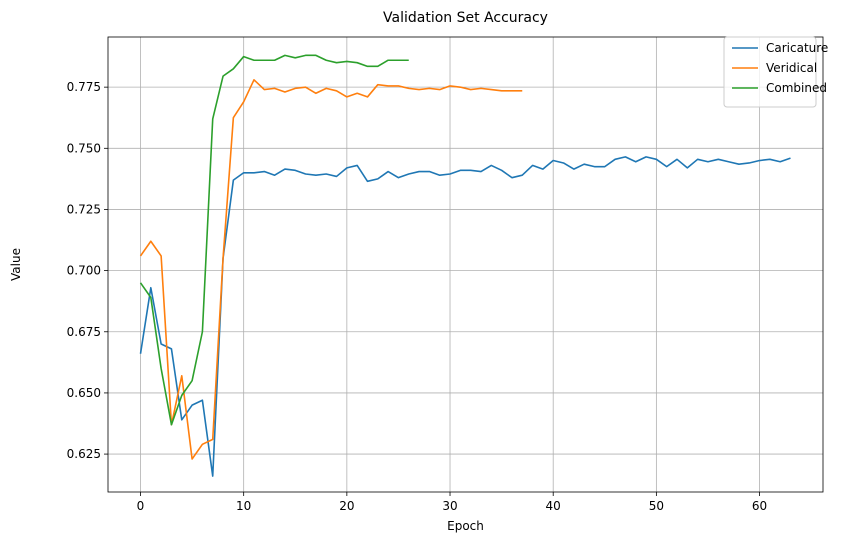 This screenshot has height=545, width=864. What do you see at coordinates (84, 87) in the screenshot?
I see `y-tick-label: 0.775` at bounding box center [84, 87].